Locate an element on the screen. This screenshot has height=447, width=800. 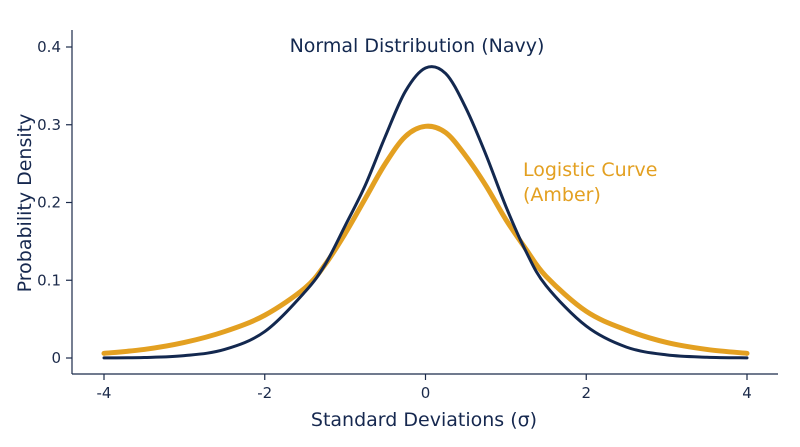
annotation-line: Logistic Curve is located at coordinates (590, 170).